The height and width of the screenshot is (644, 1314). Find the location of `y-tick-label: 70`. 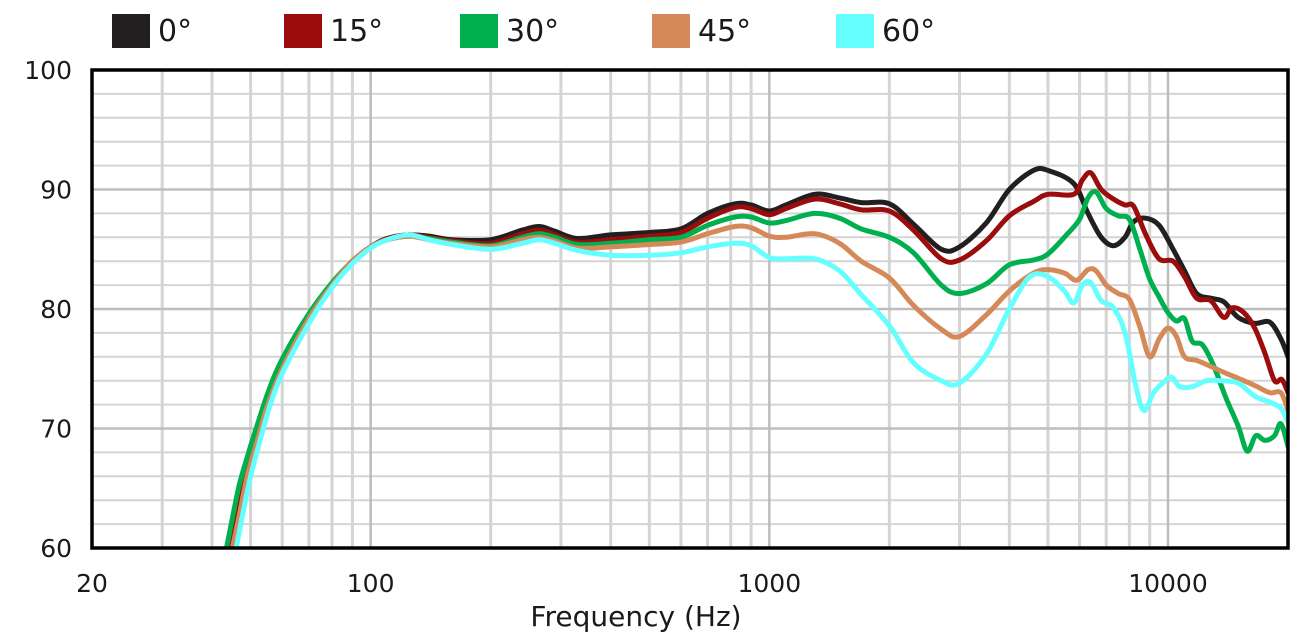

y-tick-label: 70 is located at coordinates (56, 429).